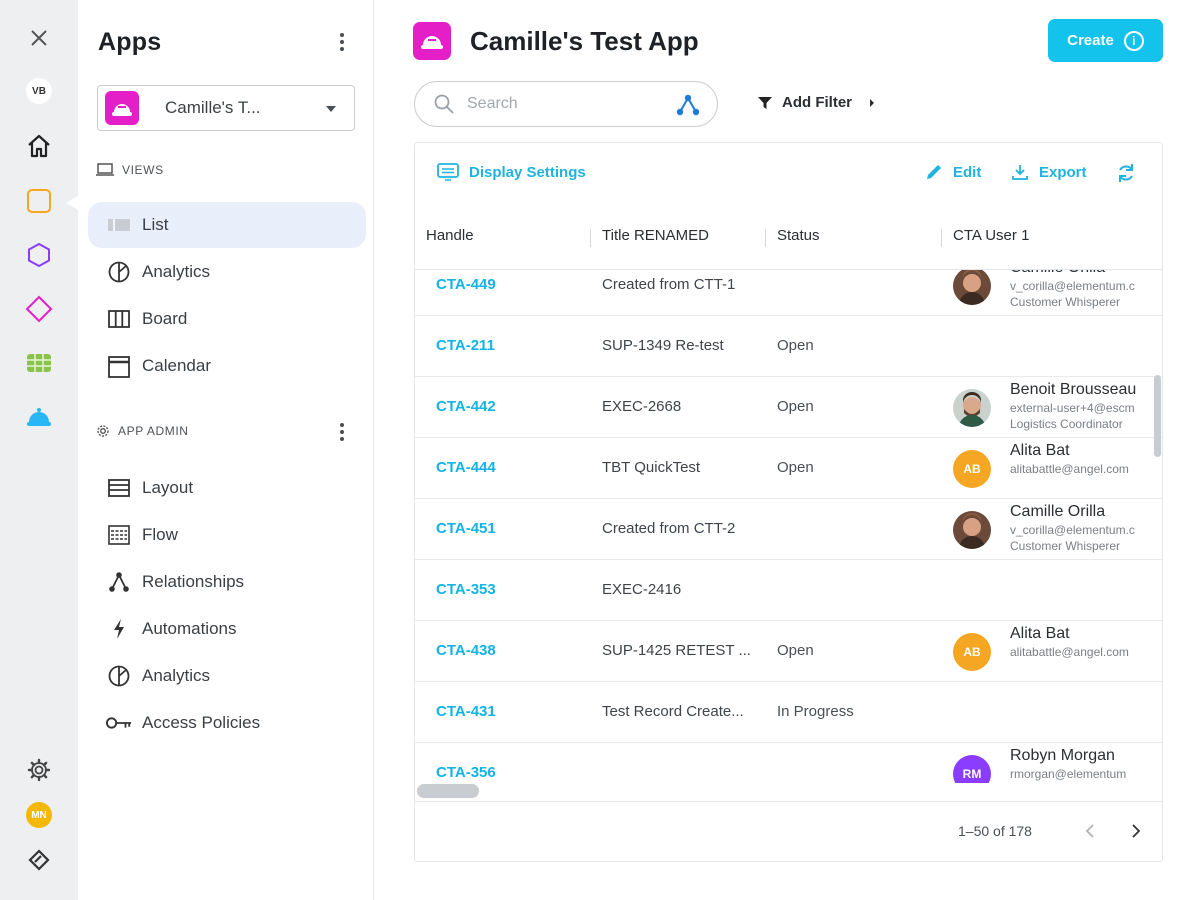 This screenshot has height=900, width=1200. What do you see at coordinates (669, 284) in the screenshot?
I see `record-title: Created from CTT-1` at bounding box center [669, 284].